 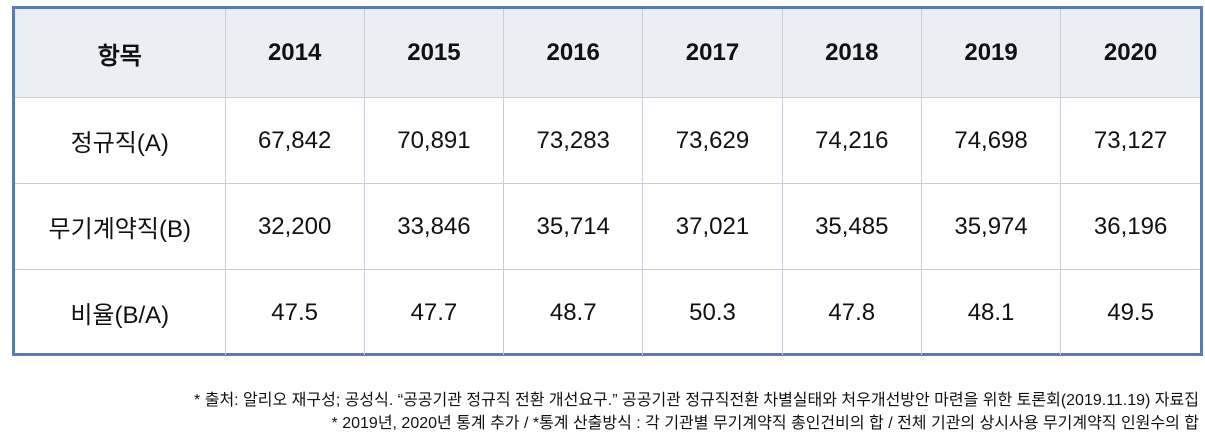 What do you see at coordinates (991, 53) in the screenshot?
I see `header-year: 2019` at bounding box center [991, 53].